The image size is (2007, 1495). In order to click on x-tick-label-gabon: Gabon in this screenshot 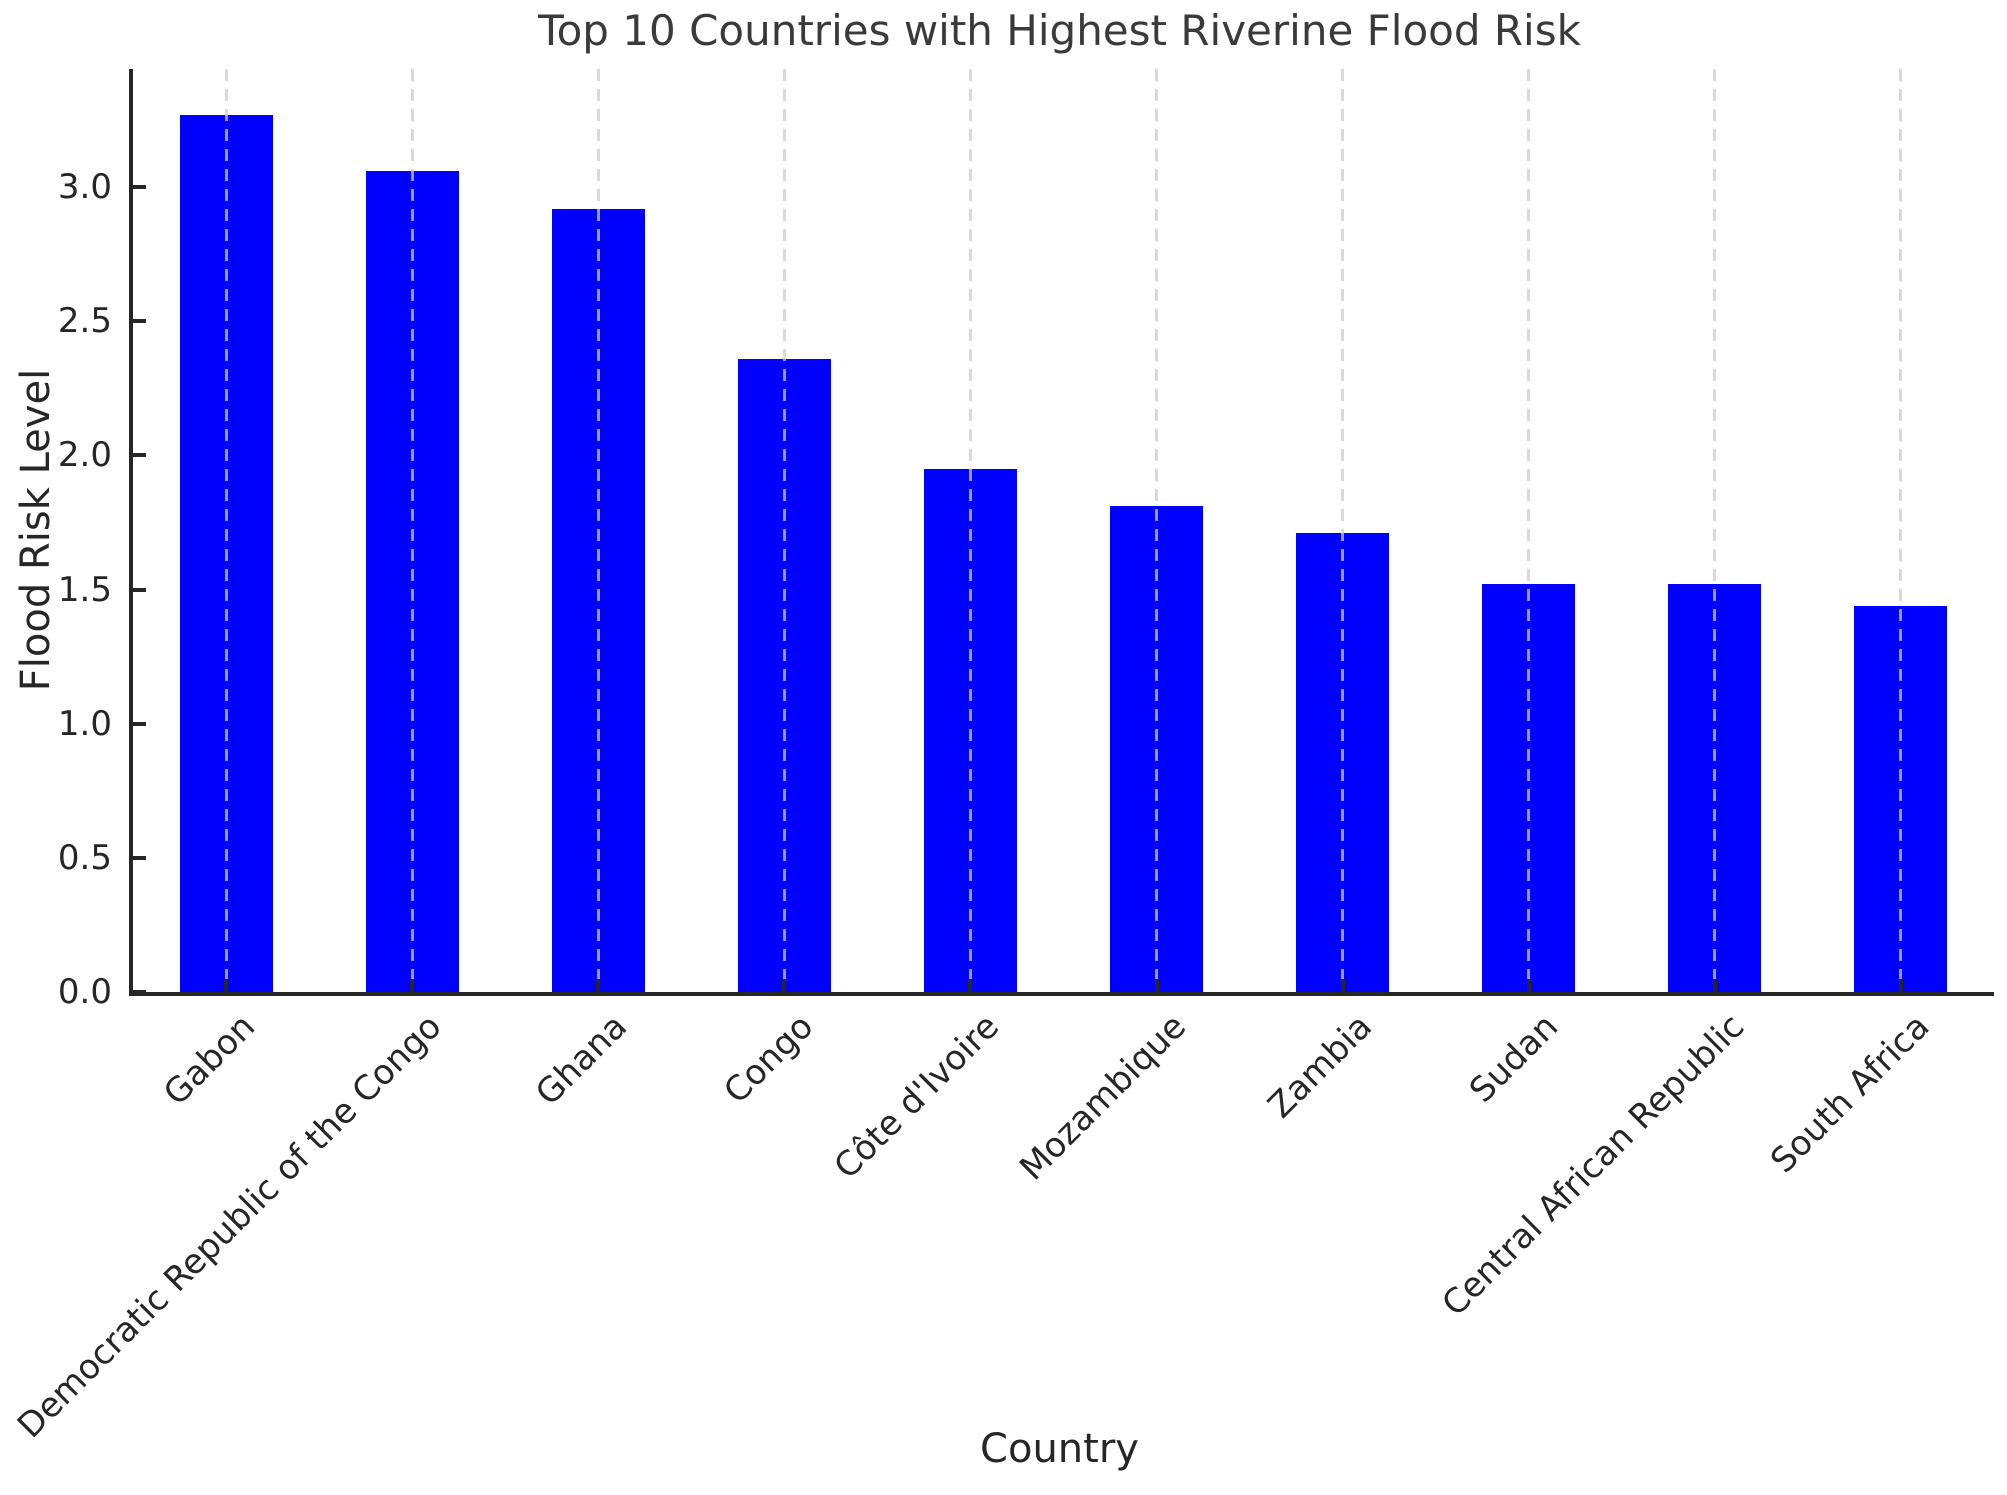, I will do `click(209, 1060)`.